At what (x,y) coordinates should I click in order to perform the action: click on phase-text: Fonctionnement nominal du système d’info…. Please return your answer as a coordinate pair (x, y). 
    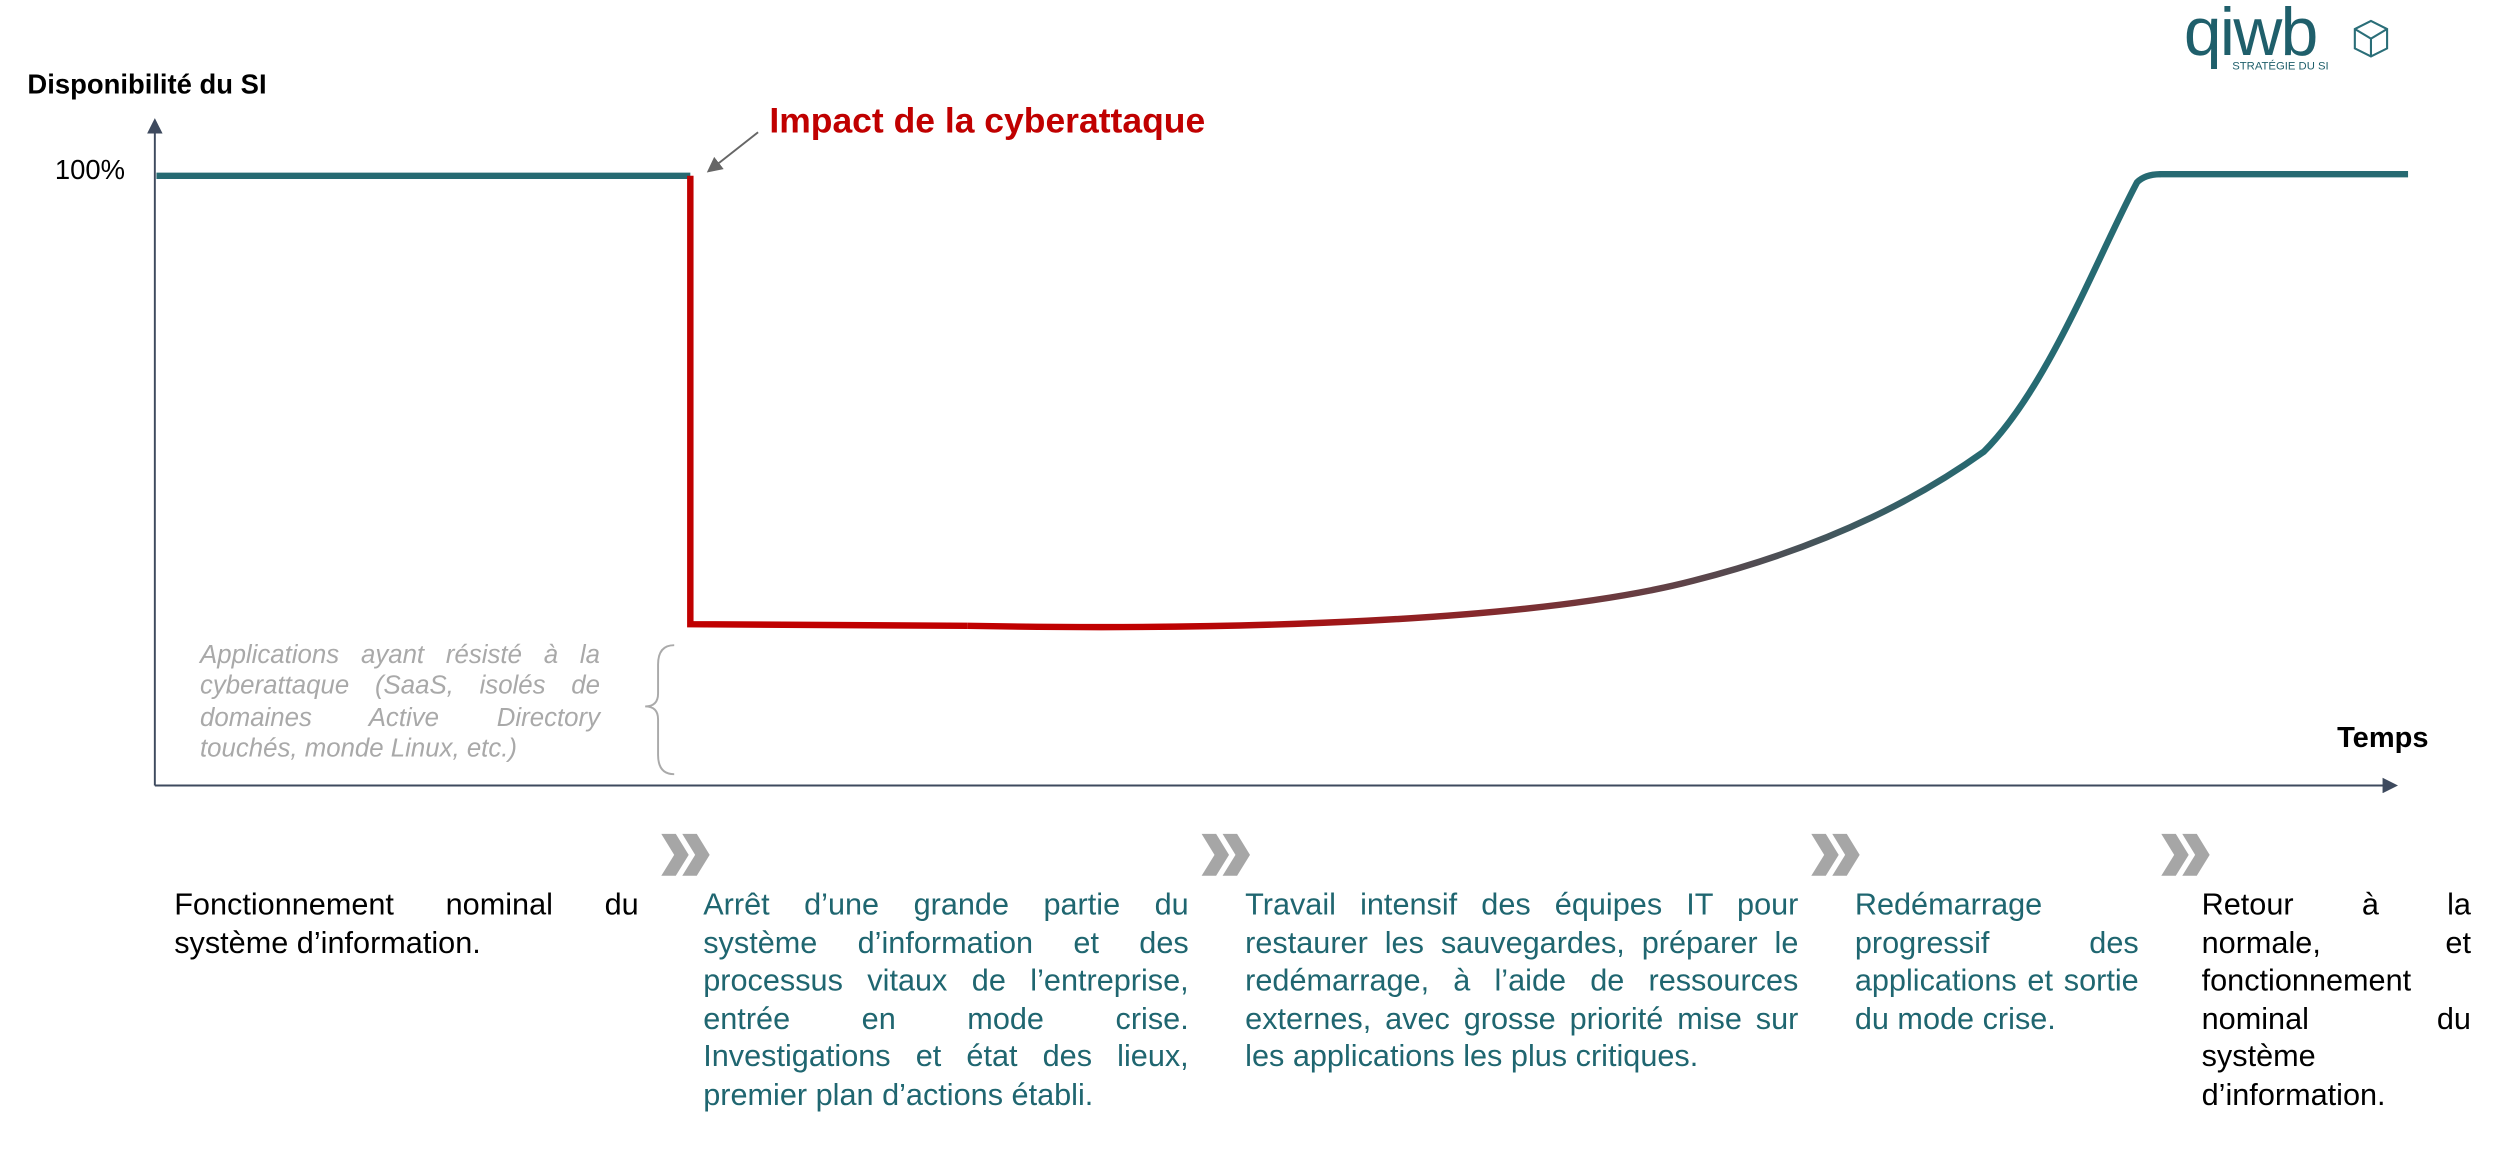
    Looking at the image, I should click on (406, 924).